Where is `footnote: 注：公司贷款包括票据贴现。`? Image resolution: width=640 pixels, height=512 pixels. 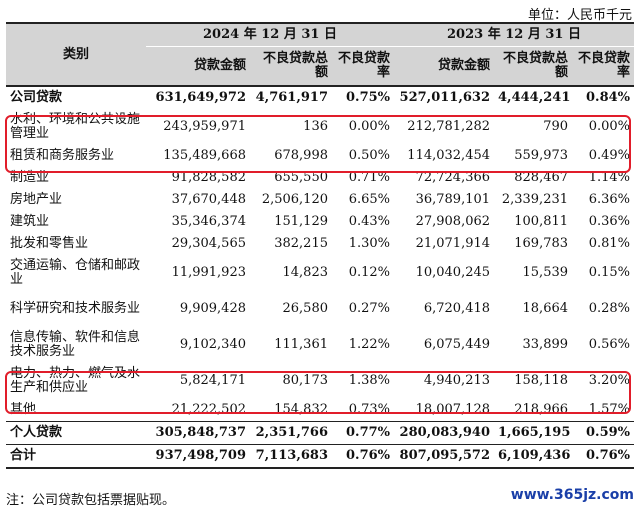
footnote: 注：公司贷款包括票据贴现。 is located at coordinates (91, 500).